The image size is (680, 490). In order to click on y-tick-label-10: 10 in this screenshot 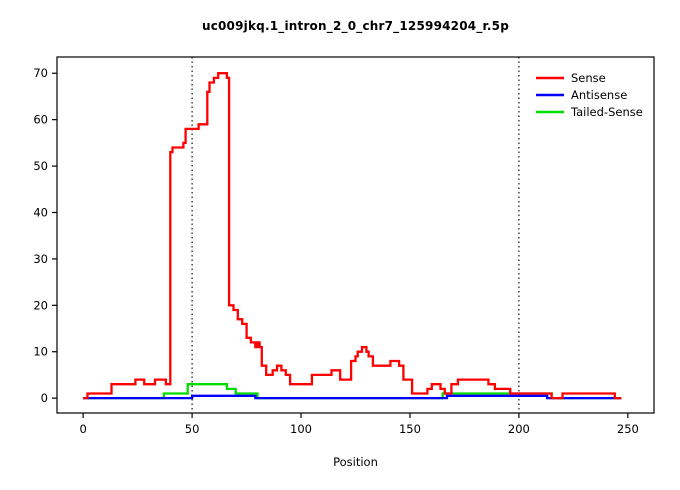, I will do `click(40, 352)`.